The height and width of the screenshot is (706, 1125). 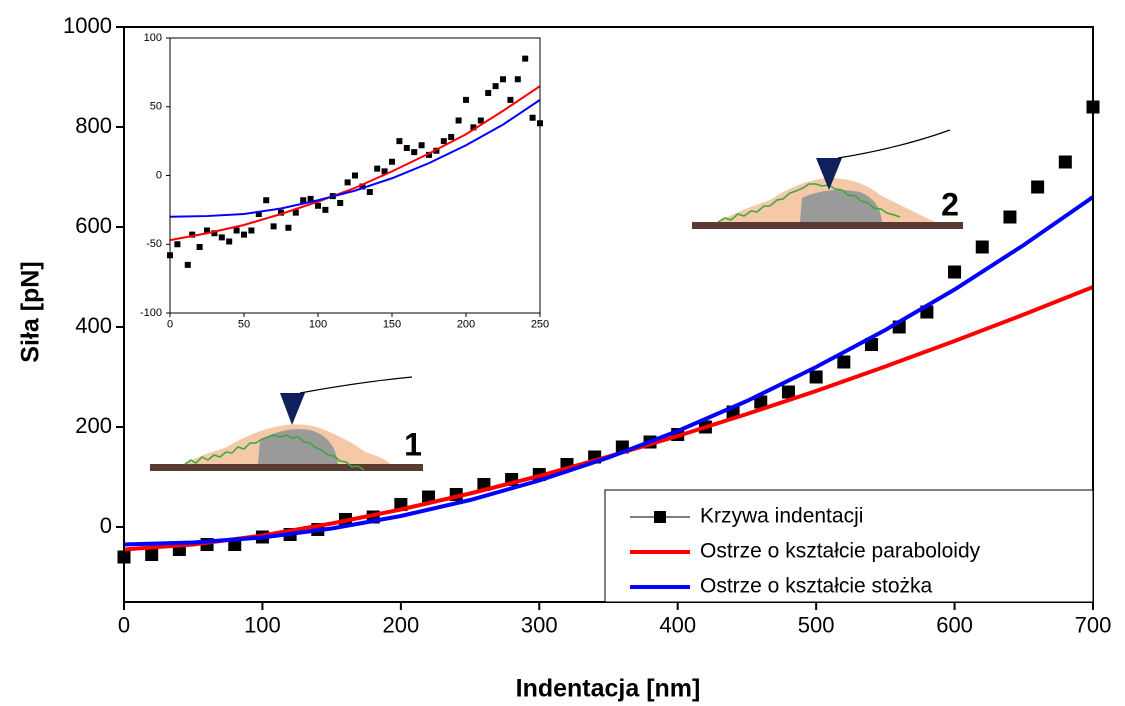 What do you see at coordinates (816, 586) in the screenshot?
I see `legend-label: Ostrze o kształcie stożka` at bounding box center [816, 586].